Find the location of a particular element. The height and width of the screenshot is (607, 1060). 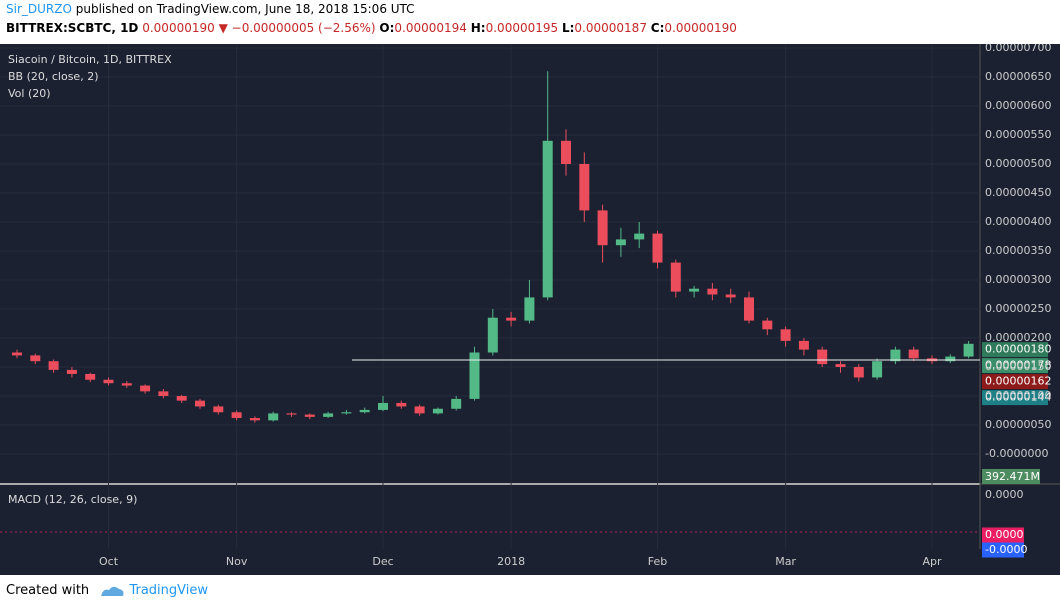

price-tag-label: 0.00000180 is located at coordinates (1018, 349).